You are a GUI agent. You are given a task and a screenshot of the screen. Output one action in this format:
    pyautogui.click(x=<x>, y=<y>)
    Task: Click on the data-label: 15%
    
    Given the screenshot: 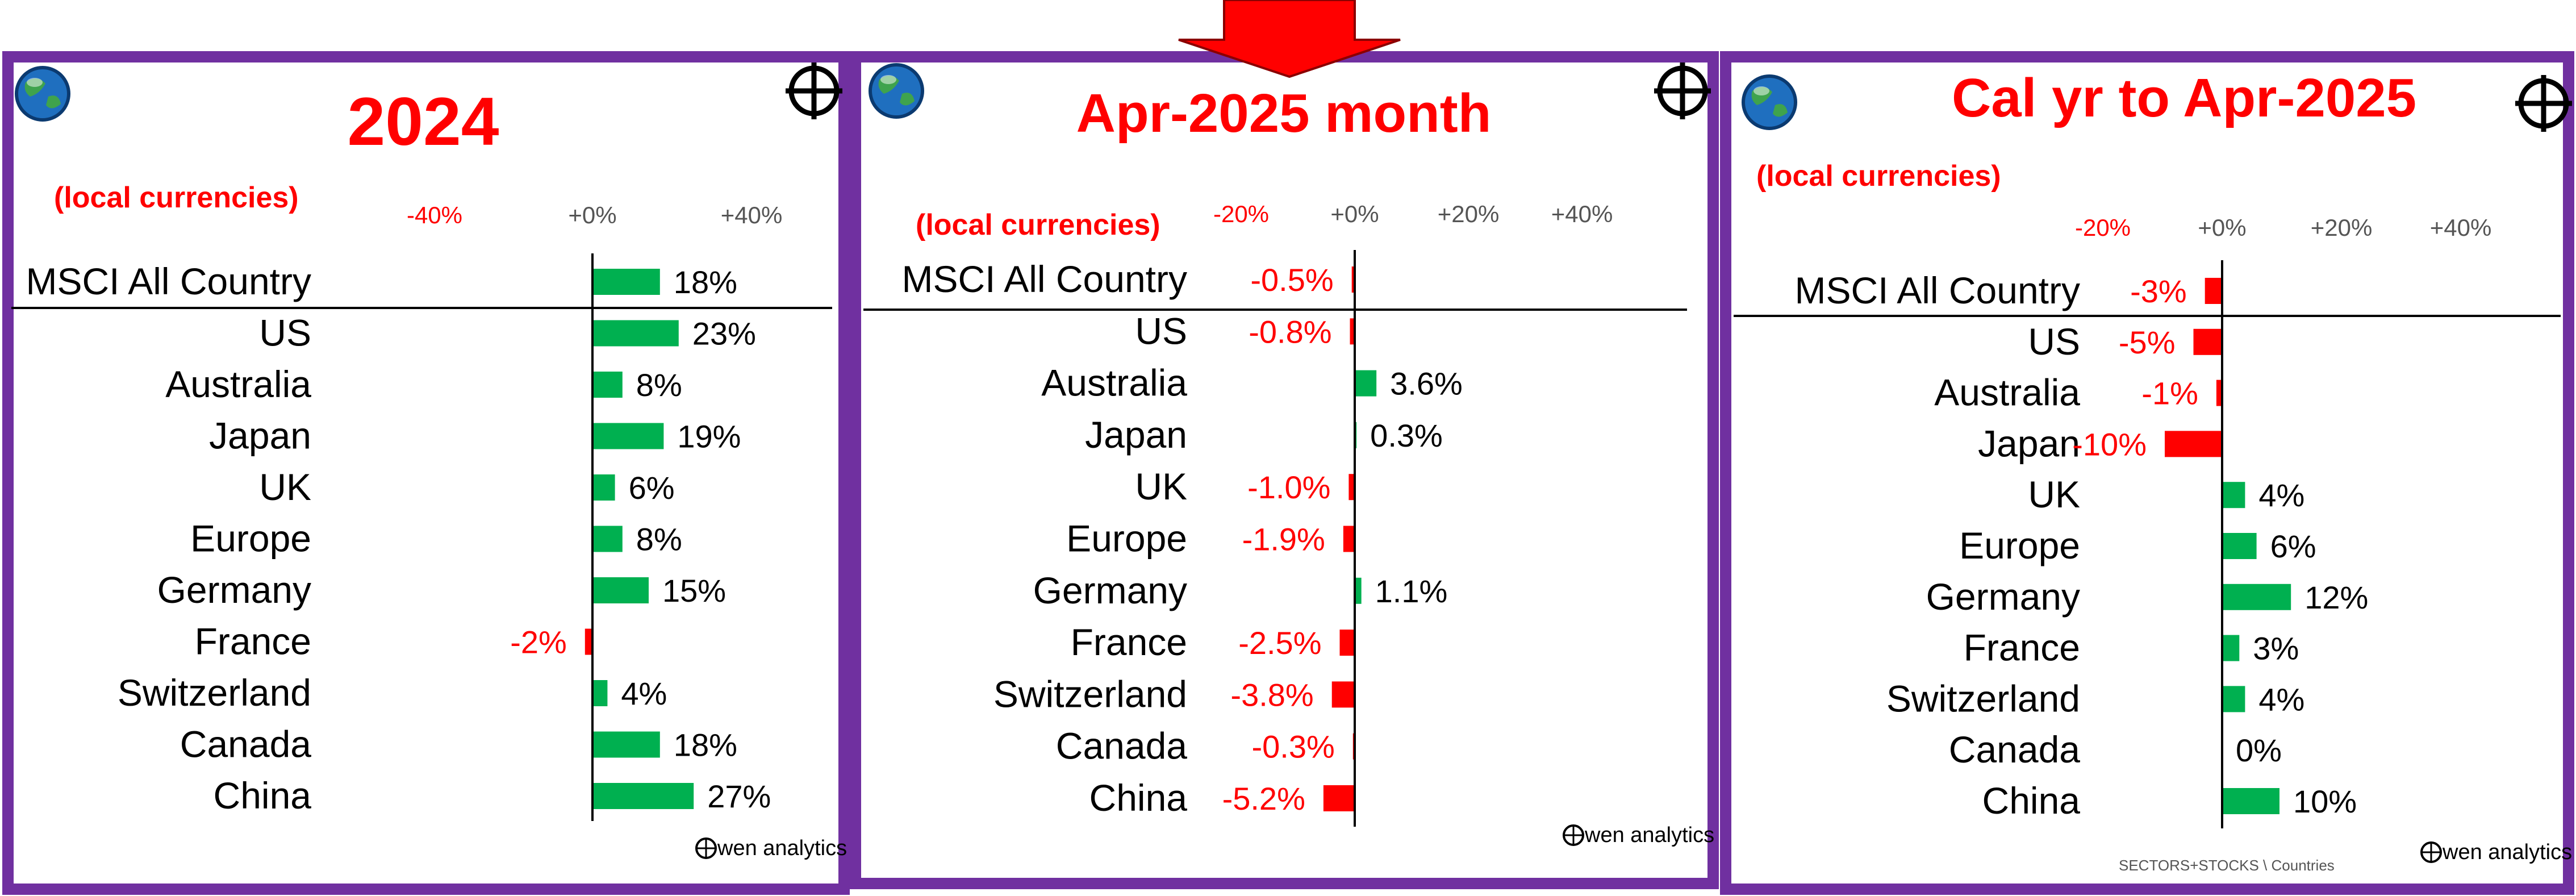 What is the action you would take?
    pyautogui.click(x=694, y=591)
    